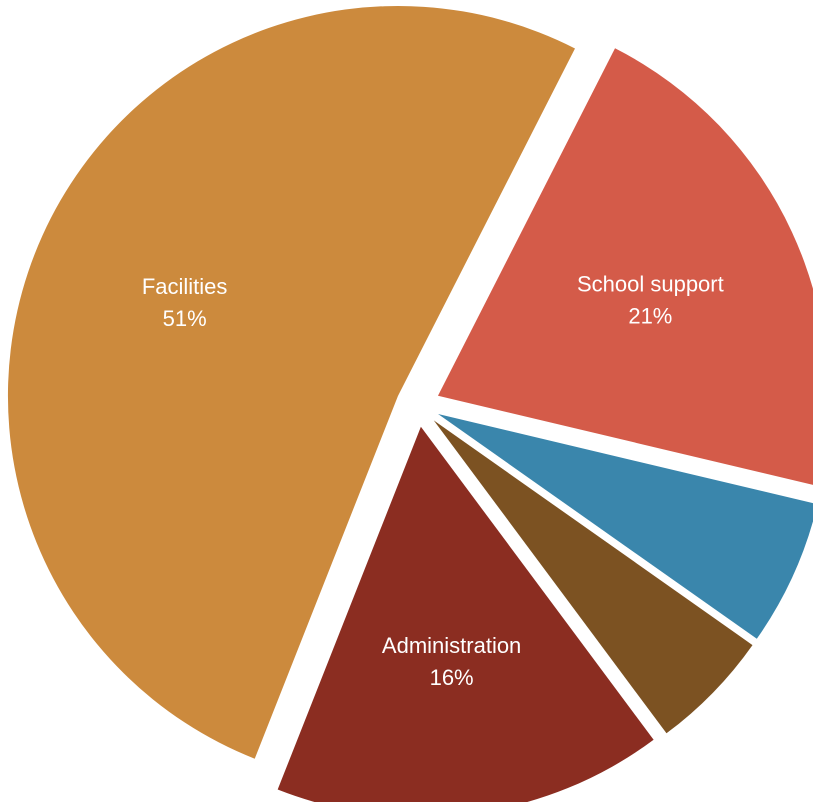  I want to click on slice-label: Facilities 51%, so click(185, 302).